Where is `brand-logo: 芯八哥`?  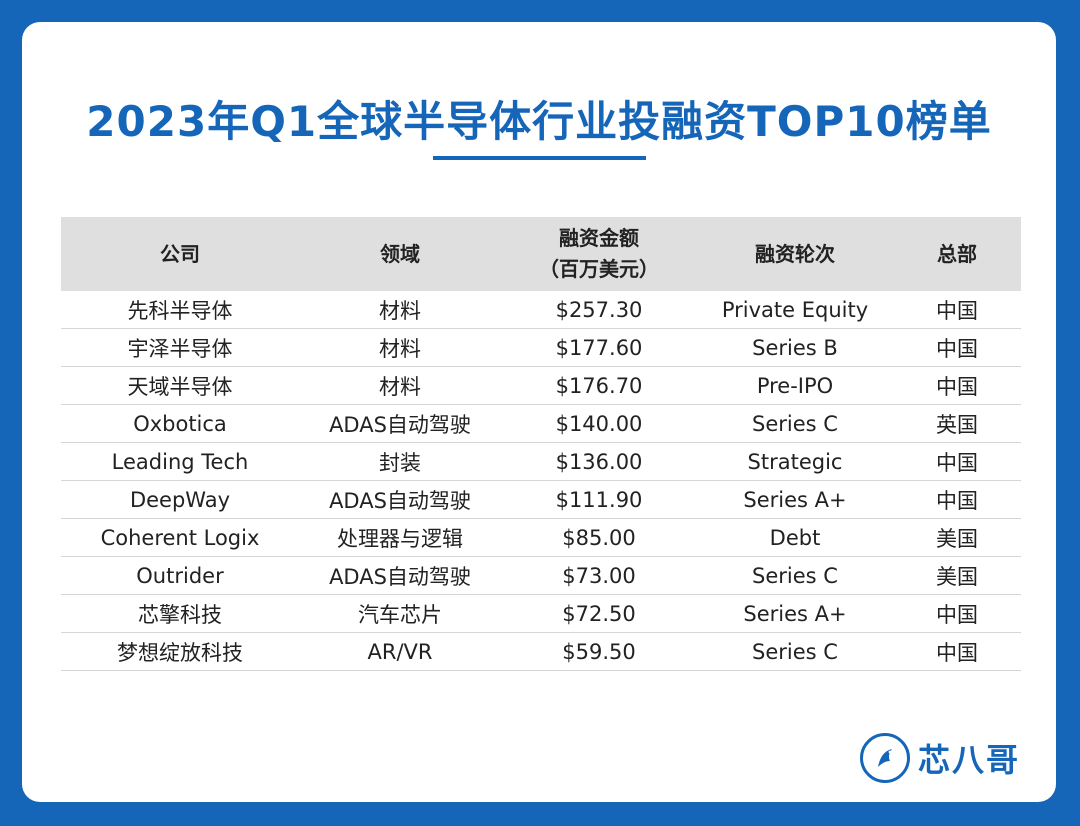 brand-logo: 芯八哥 is located at coordinates (940, 758).